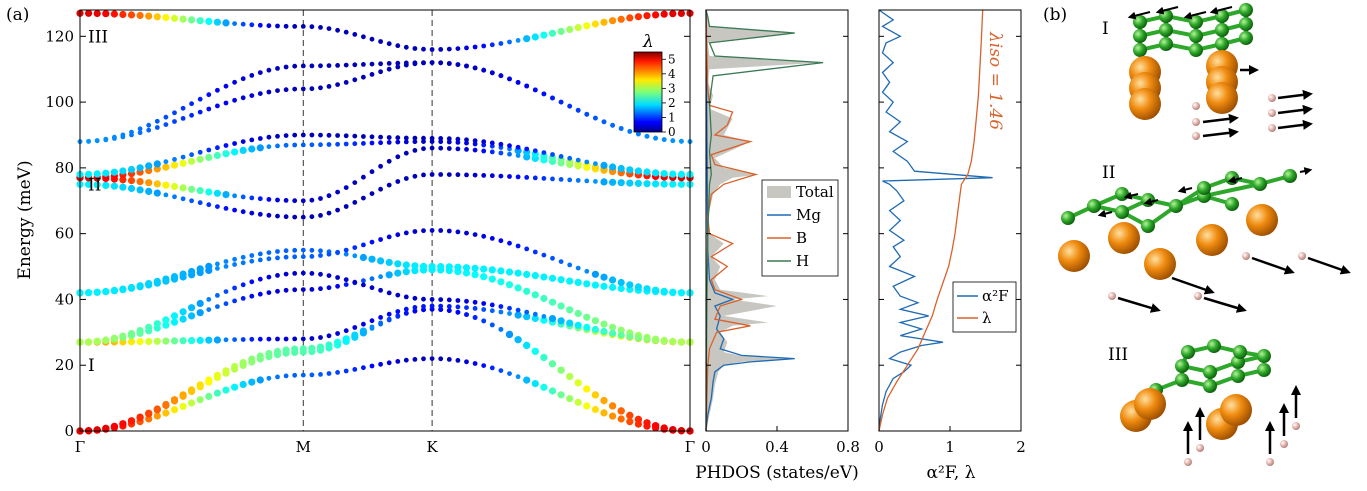 This screenshot has height=491, width=1367. I want to click on panel-label-a: (a), so click(17, 15).